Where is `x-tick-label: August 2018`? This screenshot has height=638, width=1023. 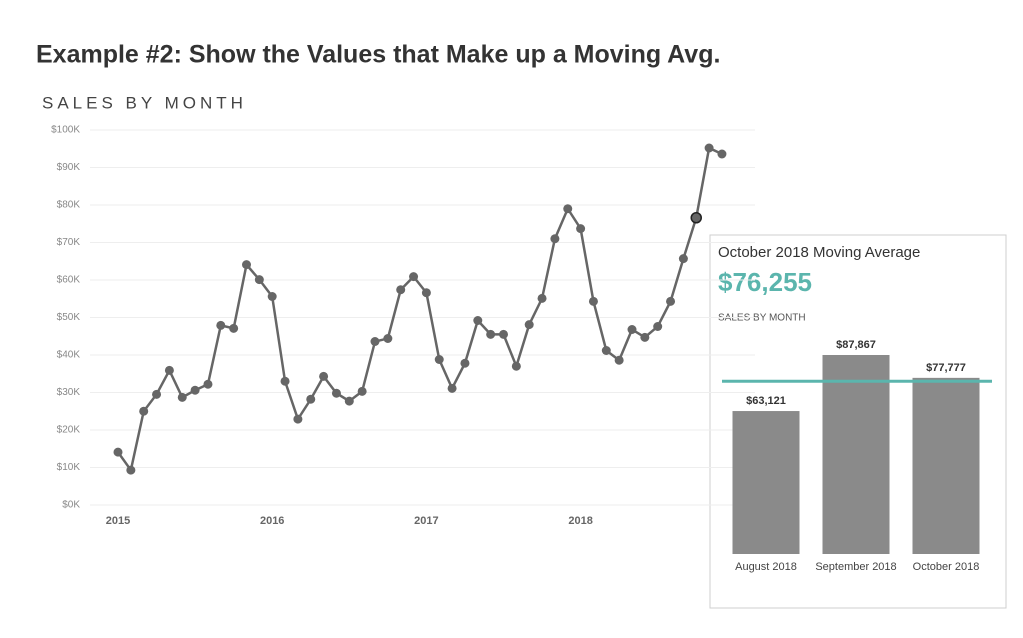 x-tick-label: August 2018 is located at coordinates (766, 567).